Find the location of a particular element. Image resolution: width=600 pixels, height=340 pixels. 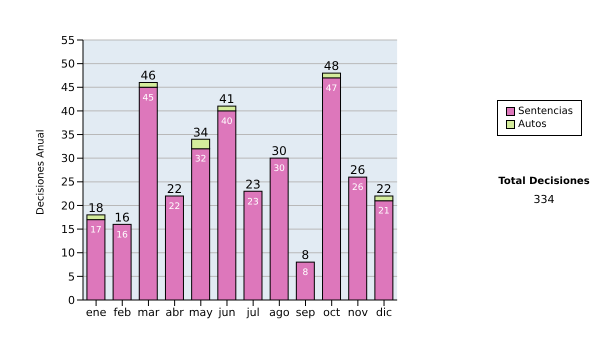

total-label: 26 is located at coordinates (358, 170).